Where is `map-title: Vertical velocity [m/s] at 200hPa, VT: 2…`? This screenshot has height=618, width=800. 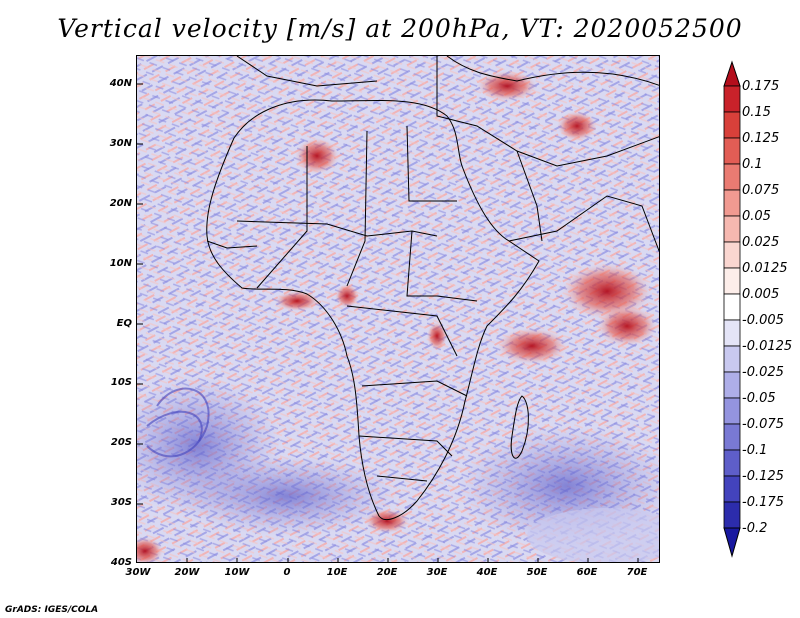
map-title: Vertical velocity [m/s] at 200hPa, VT: 2… is located at coordinates (400, 28).